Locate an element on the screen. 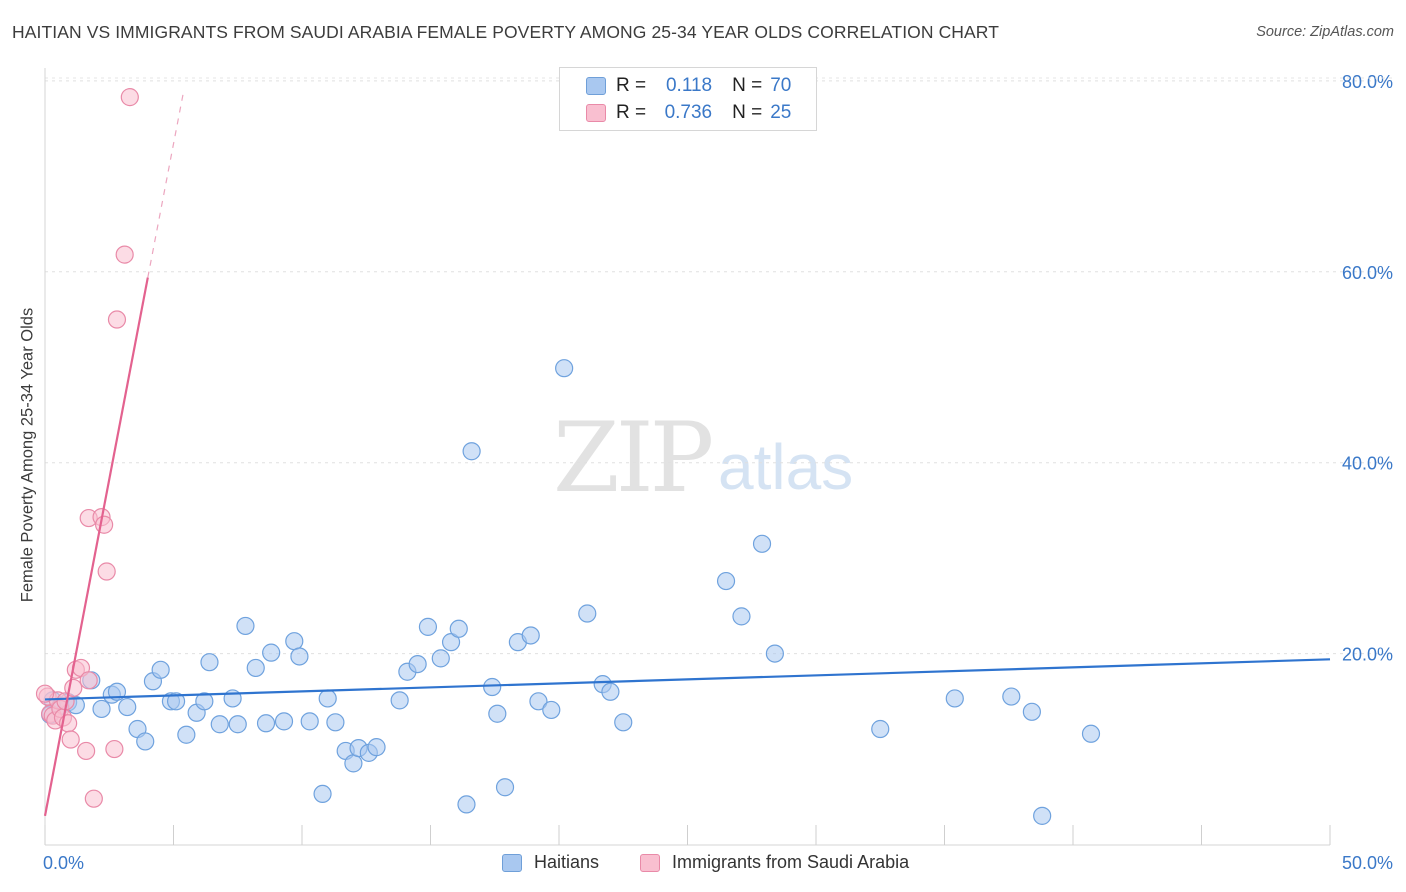 The width and height of the screenshot is (1406, 892). source-label: Source: ZipAtlas.com is located at coordinates (1325, 32).